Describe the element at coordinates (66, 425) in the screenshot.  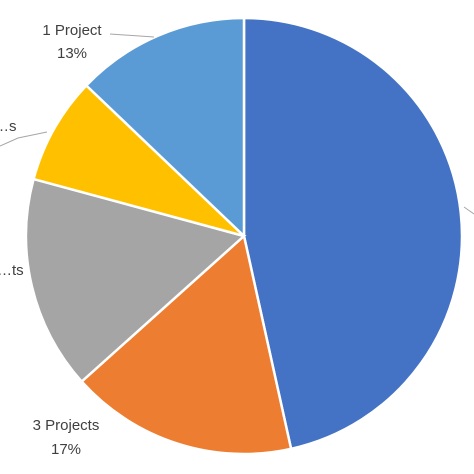
I see `slice-label-3-projects: 3 Projects` at that location.